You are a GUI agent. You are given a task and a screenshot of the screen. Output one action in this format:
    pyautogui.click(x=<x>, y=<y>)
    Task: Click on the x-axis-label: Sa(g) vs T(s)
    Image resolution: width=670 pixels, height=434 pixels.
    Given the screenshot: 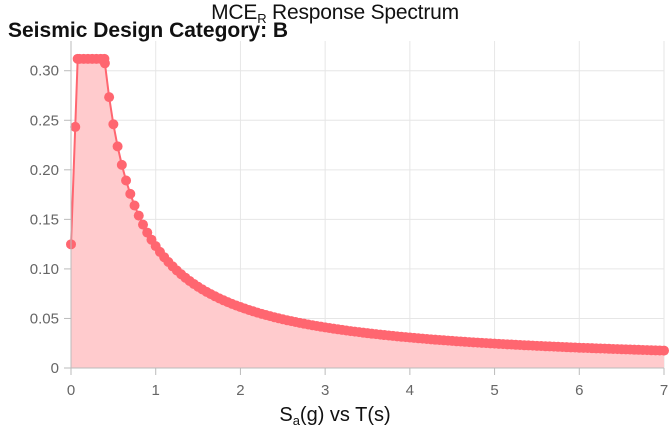 What is the action you would take?
    pyautogui.click(x=335, y=418)
    